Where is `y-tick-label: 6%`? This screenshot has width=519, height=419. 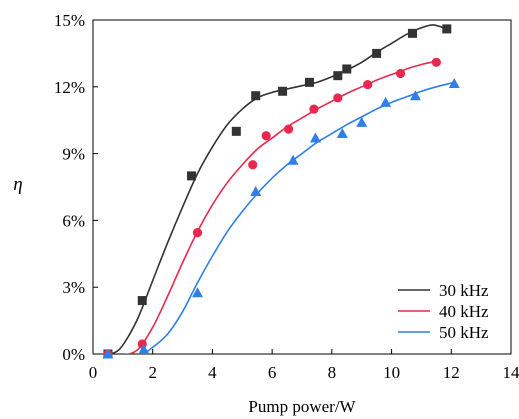 y-tick-label: 6% is located at coordinates (73, 220).